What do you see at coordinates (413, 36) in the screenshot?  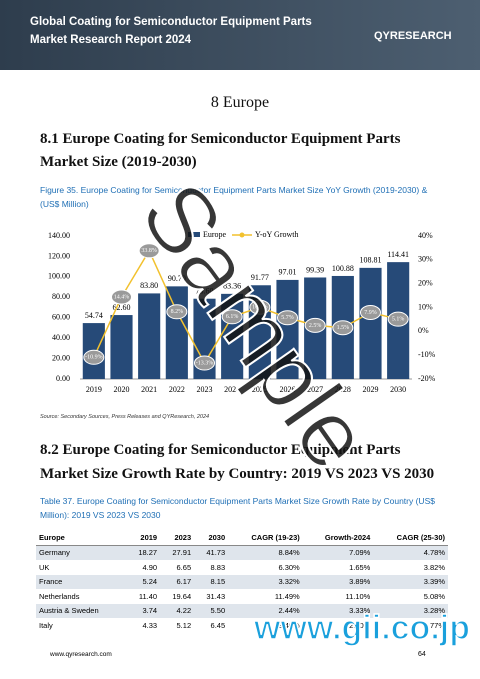 I see `logo: QYRESEARCH` at bounding box center [413, 36].